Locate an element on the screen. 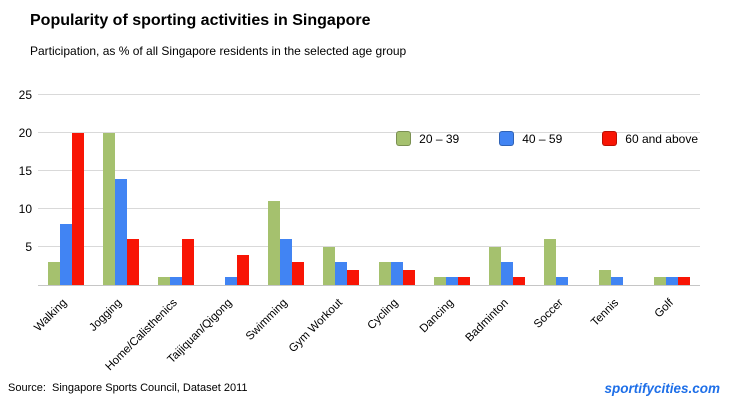 This screenshot has height=404, width=730. legend-item: 40 – 59 is located at coordinates (530, 138).